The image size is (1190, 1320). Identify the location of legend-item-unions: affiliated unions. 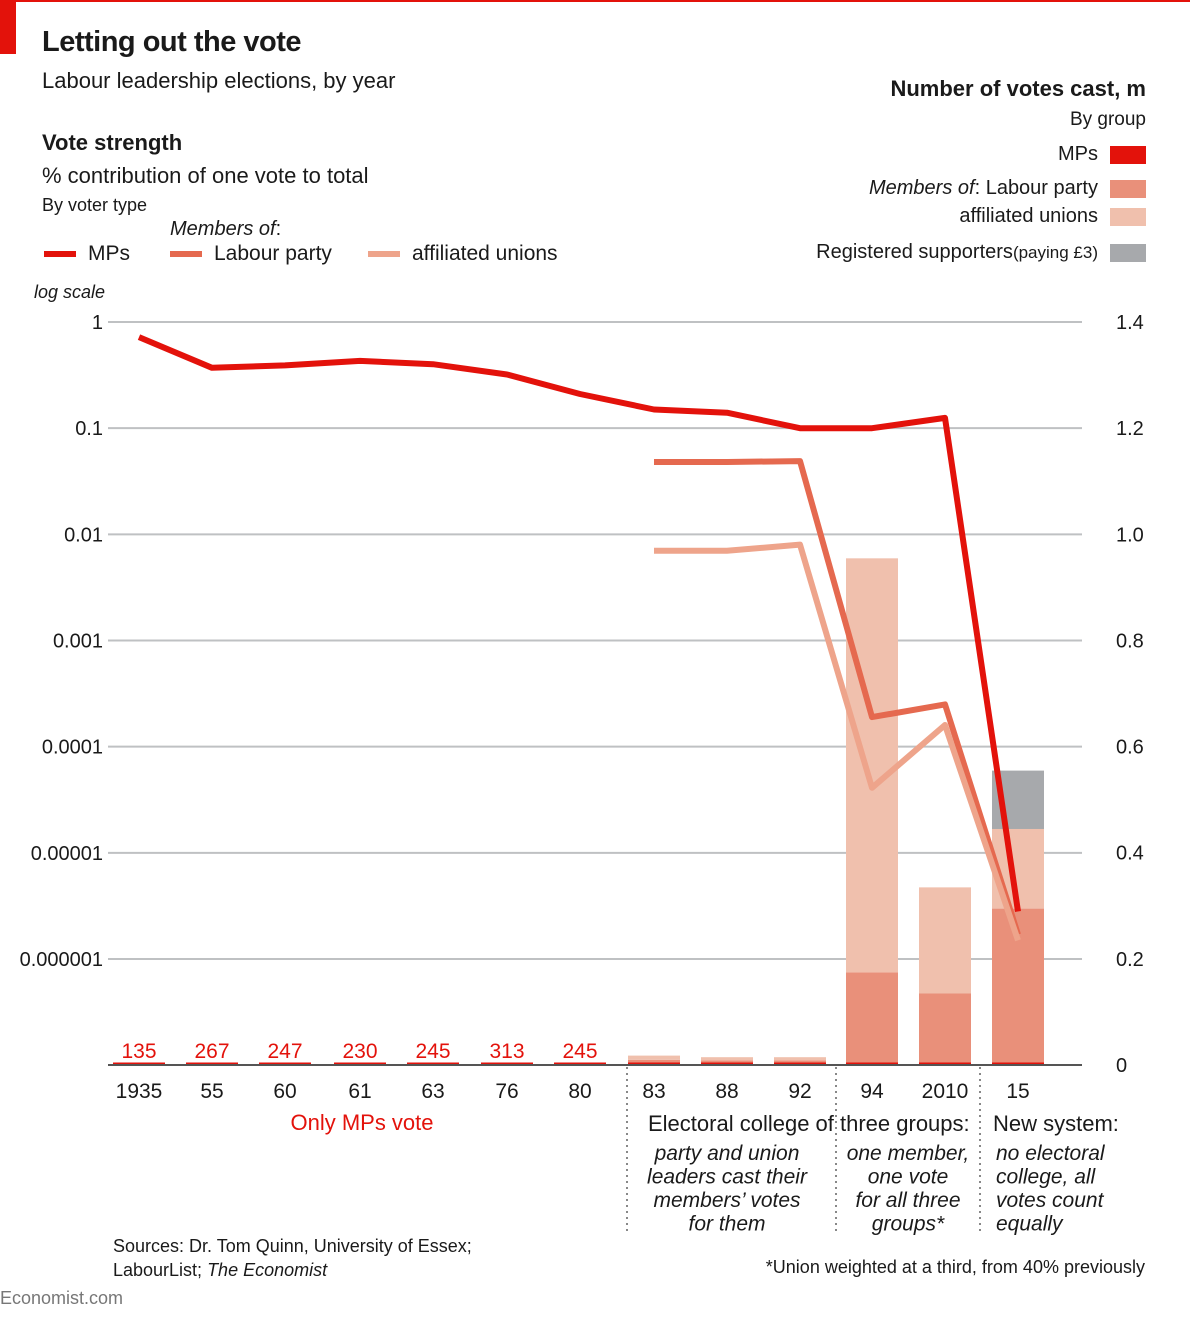
(463, 254).